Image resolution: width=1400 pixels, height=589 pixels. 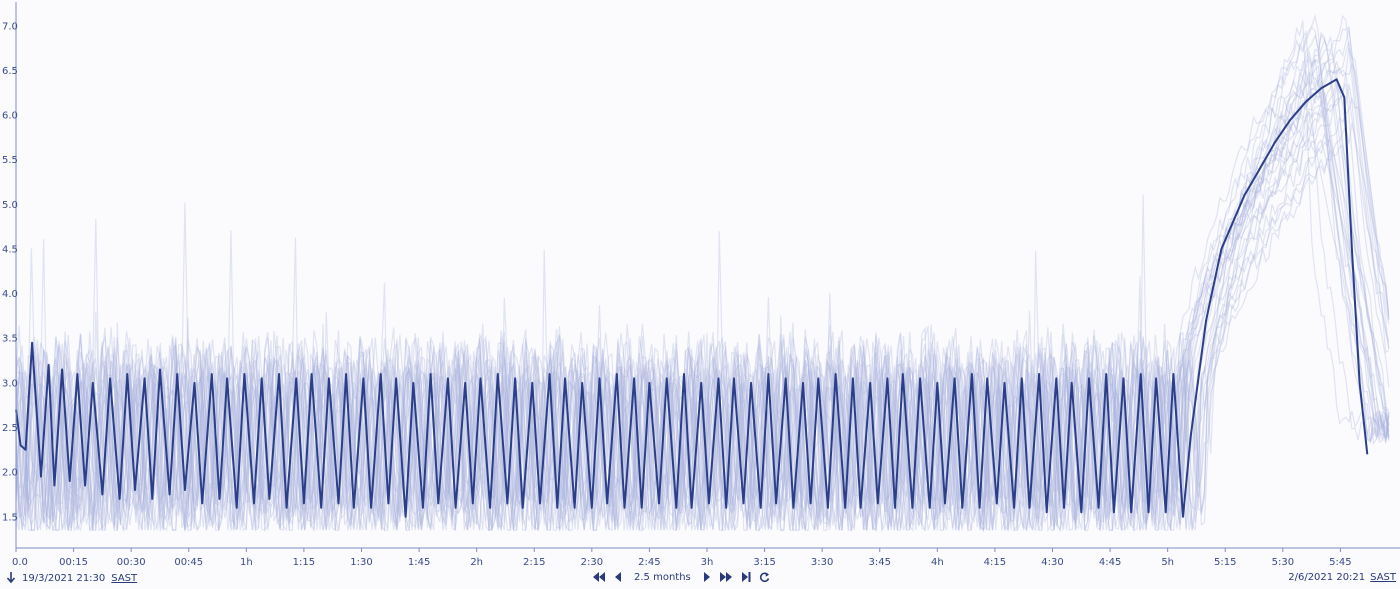 I want to click on timezone-start-link: SAST, so click(x=124, y=578).